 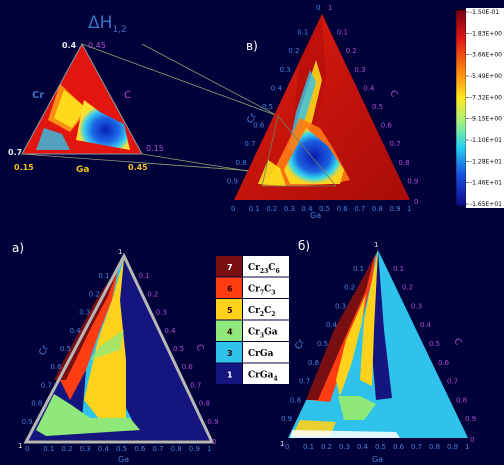 What do you see at coordinates (324, 209) in the screenshot?
I see `bottom-tick-label: 0.5` at bounding box center [324, 209].